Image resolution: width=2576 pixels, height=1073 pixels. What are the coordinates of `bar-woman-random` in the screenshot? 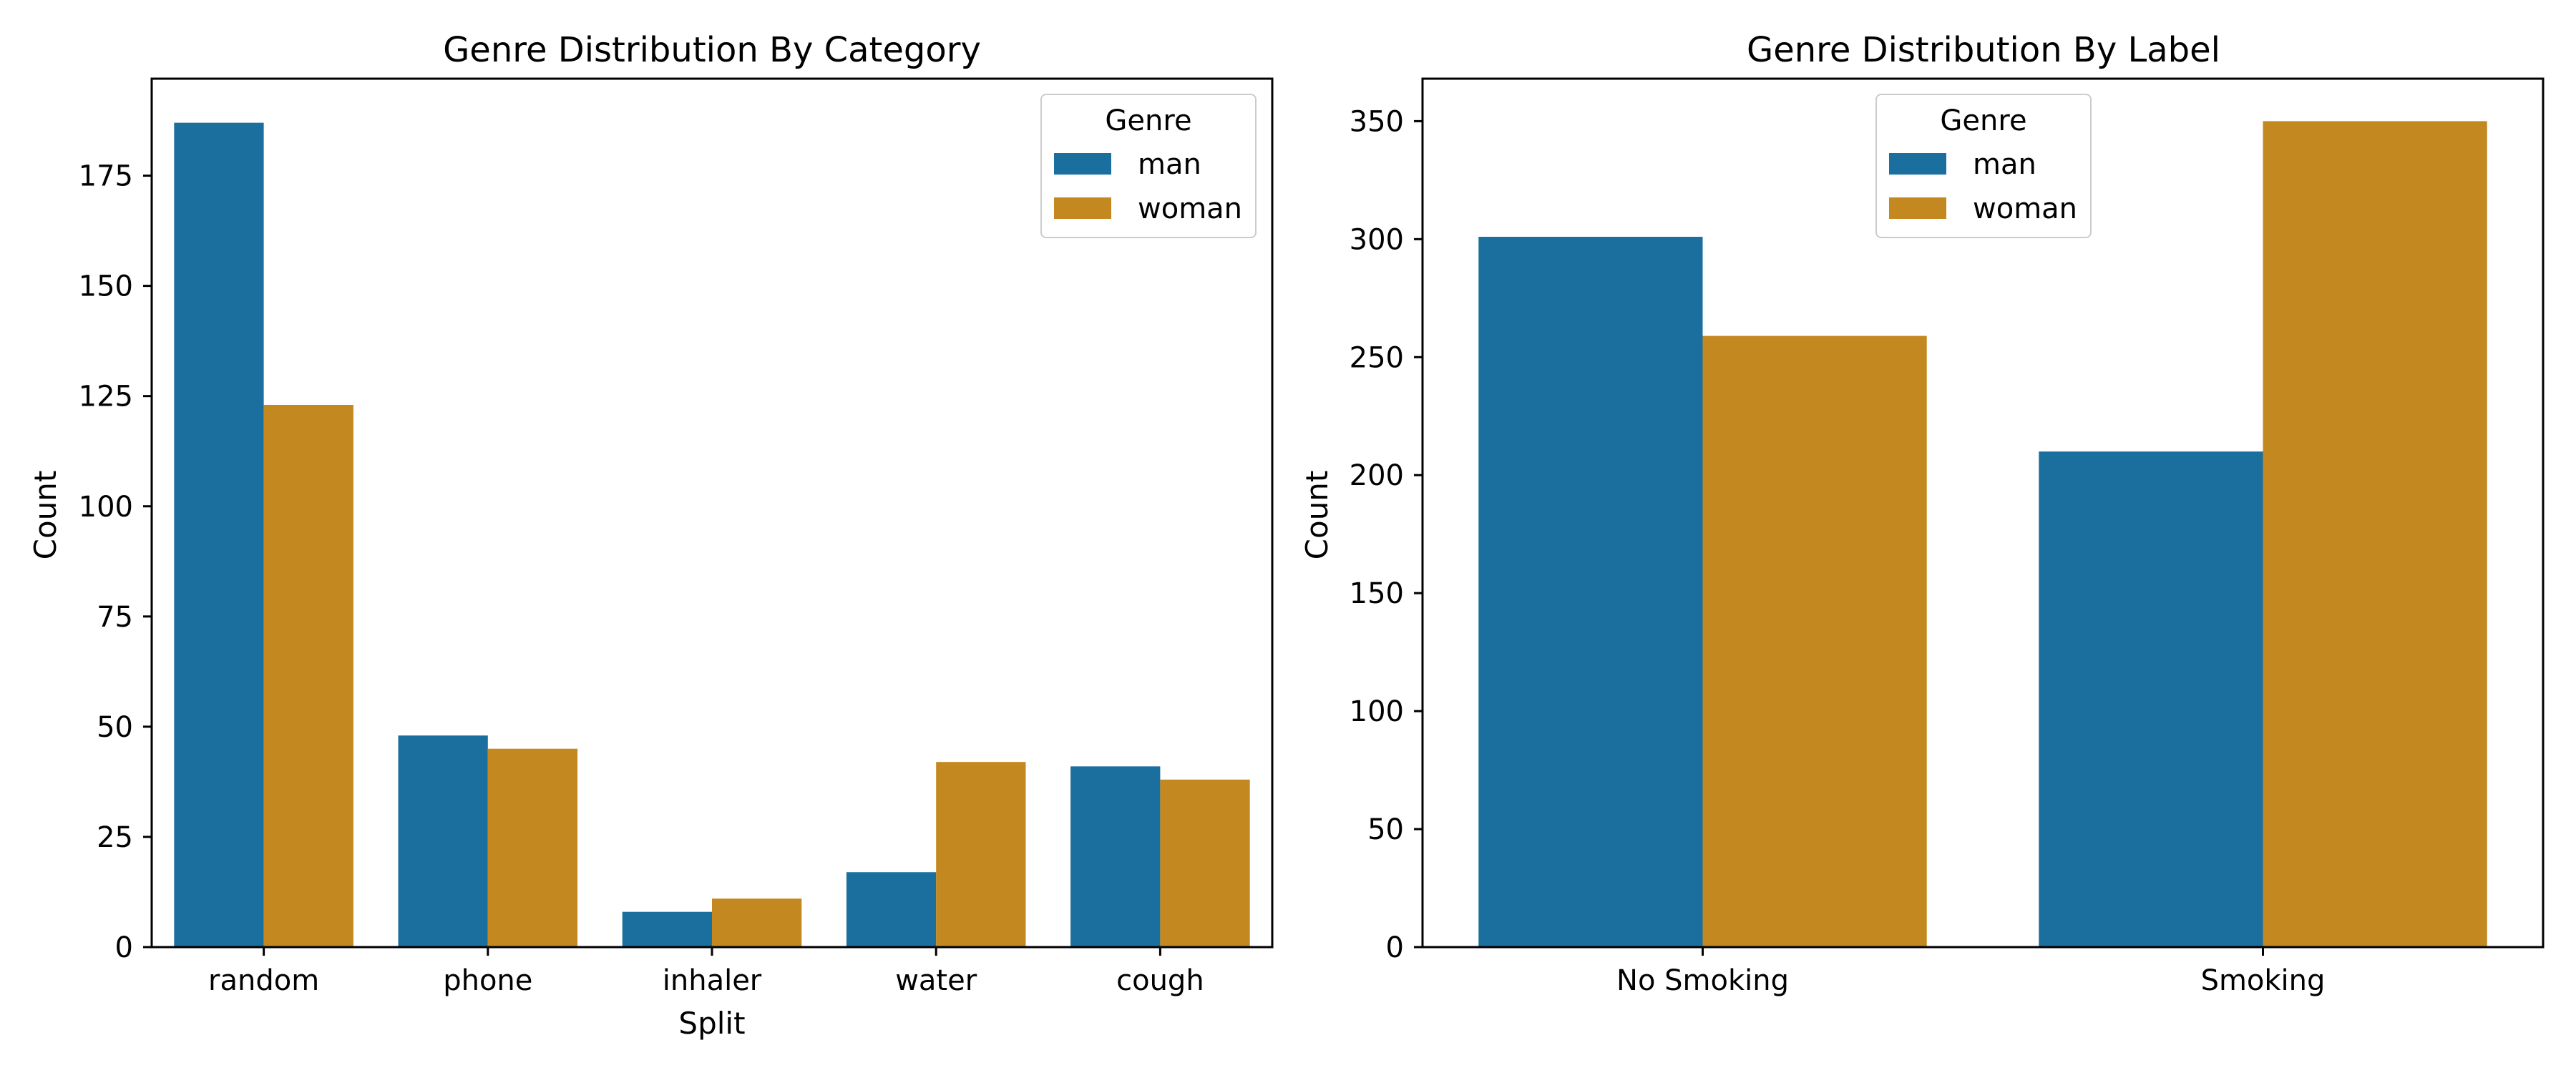 It's located at (308, 676).